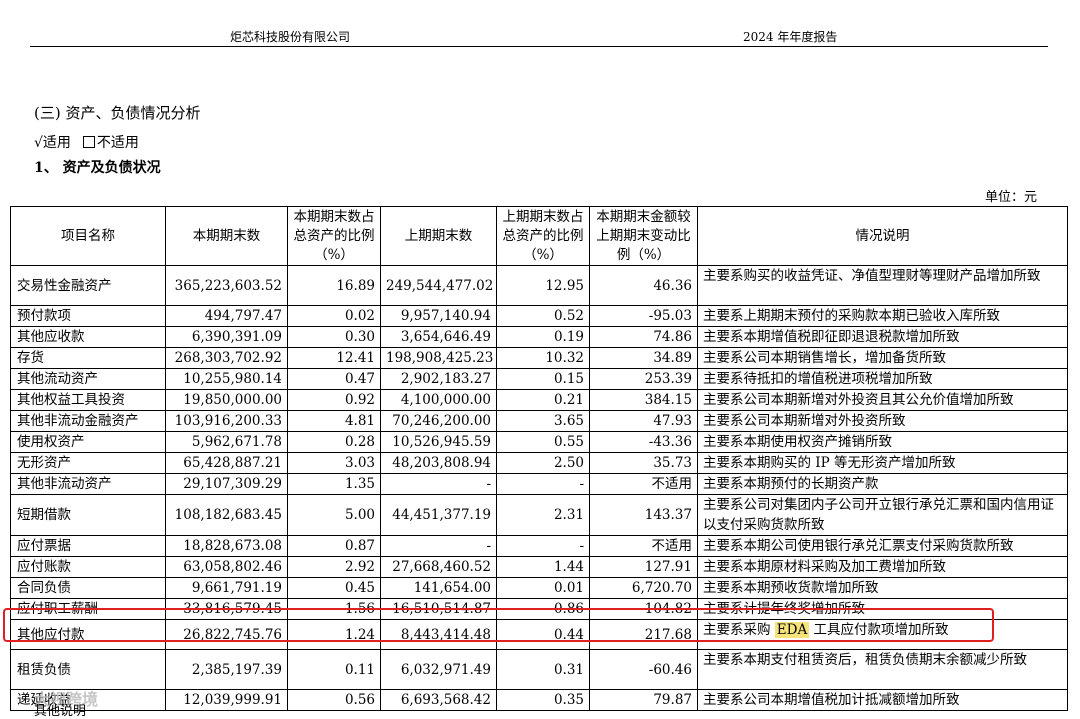  Describe the element at coordinates (882, 463) in the screenshot. I see `explanation-cell: 主要系本期购买的 IP 等无形资产增加所致` at that location.